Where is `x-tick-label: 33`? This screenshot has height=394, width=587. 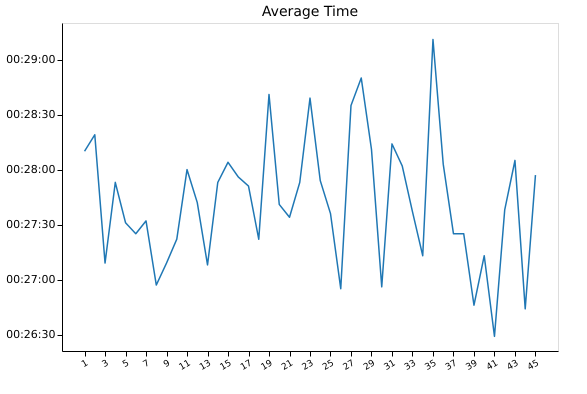
x-tick-label: 33 is located at coordinates (410, 365).